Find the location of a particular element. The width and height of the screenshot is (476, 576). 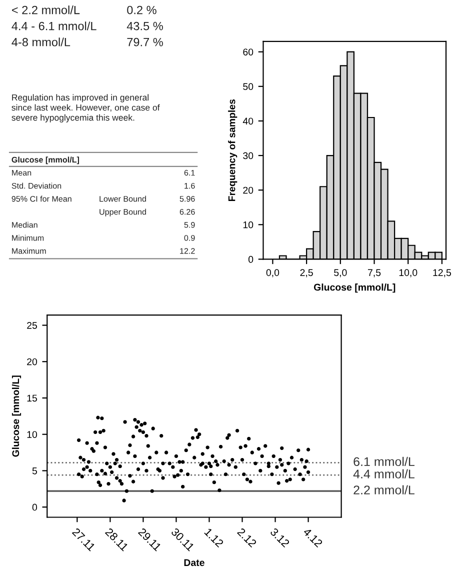

text: 1.6 is located at coordinates (189, 185).